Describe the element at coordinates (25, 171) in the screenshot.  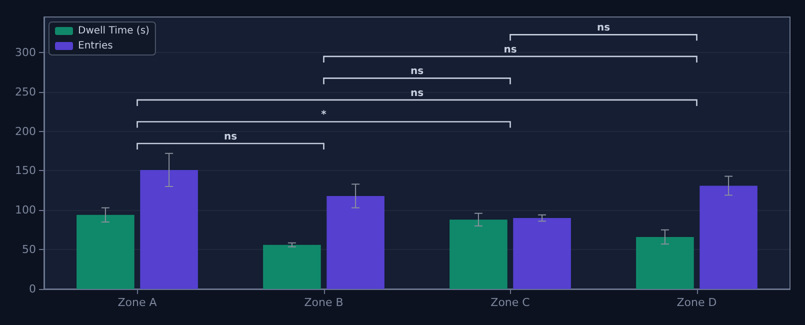
I see `y-tick-label: 150` at that location.